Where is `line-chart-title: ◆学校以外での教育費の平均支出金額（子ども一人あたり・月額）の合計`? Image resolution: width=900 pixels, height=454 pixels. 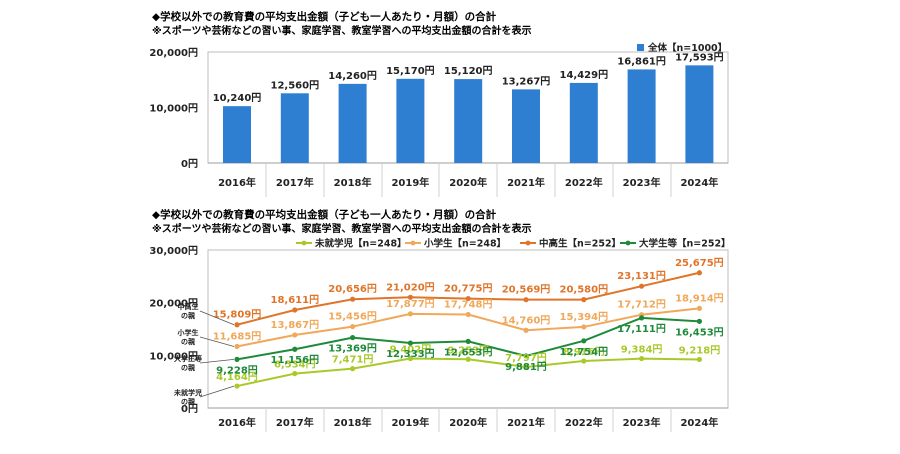 line-chart-title: ◆学校以外での教育費の平均支出金額（子ども一人あたり・月額）の合計 is located at coordinates (324, 214).